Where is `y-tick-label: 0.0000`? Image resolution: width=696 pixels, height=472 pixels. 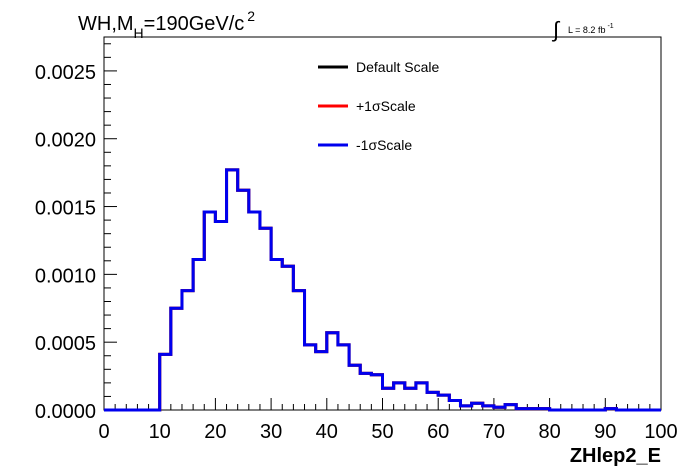 y-tick-label: 0.0000 is located at coordinates (65, 412).